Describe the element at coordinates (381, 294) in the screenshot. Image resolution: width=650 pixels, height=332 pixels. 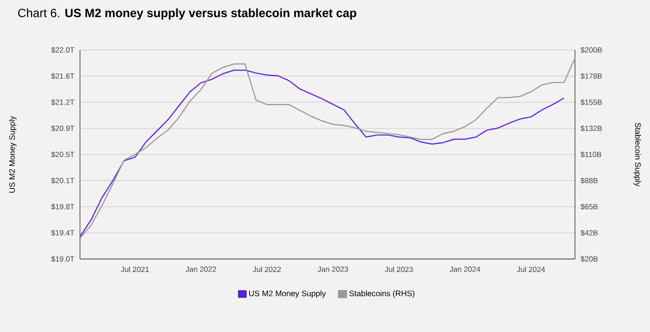
I see `legend-label: Stablecoins (RHS)` at that location.